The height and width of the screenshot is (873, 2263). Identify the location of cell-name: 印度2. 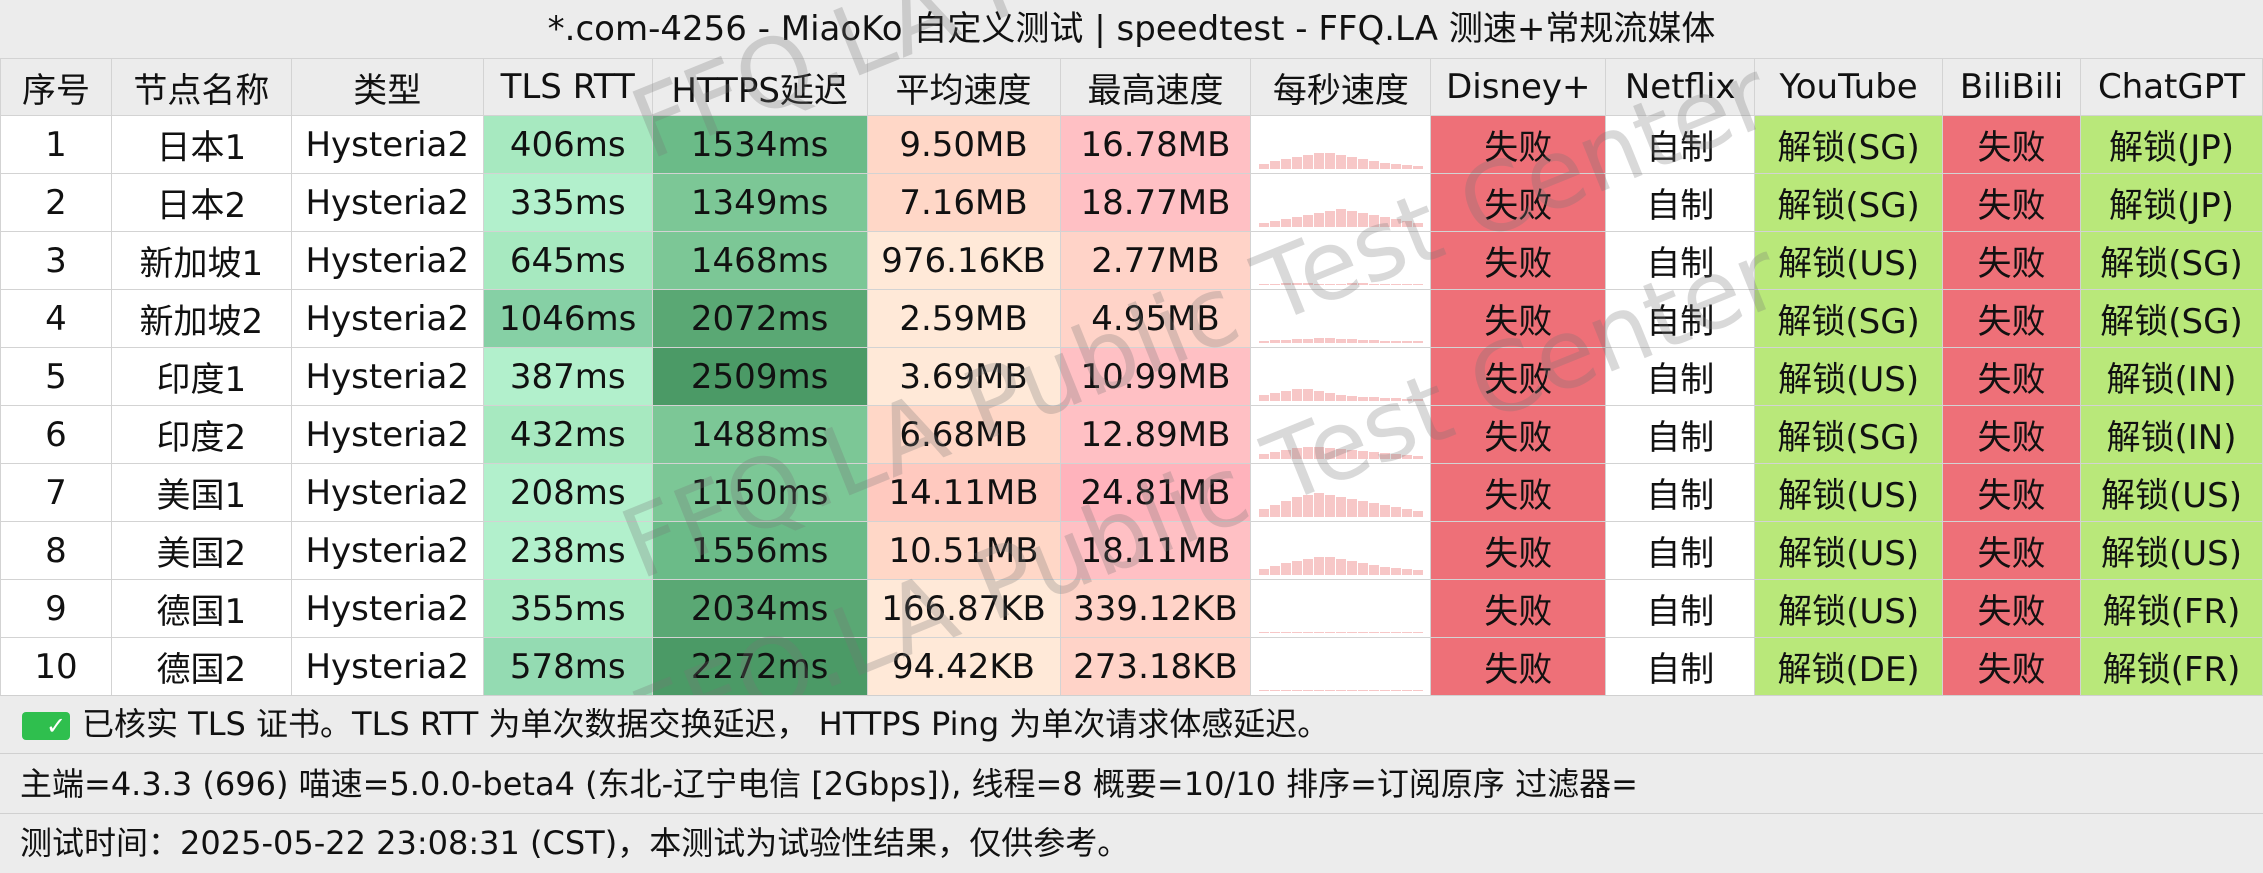
(201, 434).